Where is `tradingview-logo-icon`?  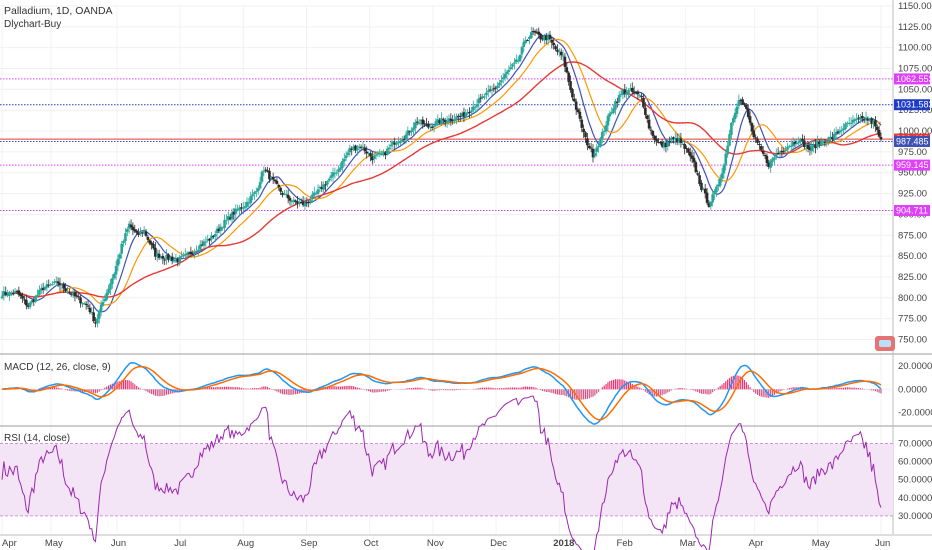
tradingview-logo-icon is located at coordinates (885, 343).